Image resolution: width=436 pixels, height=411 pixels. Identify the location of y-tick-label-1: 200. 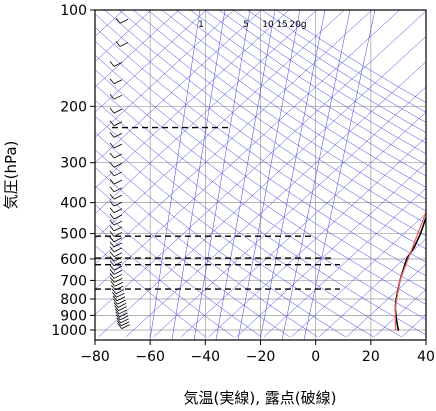
(73, 107).